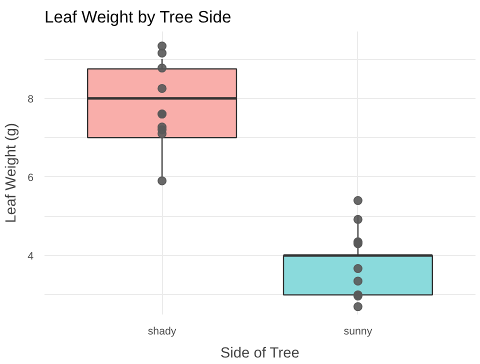  What do you see at coordinates (31, 256) in the screenshot?
I see `y-tick-label: 4` at bounding box center [31, 256].